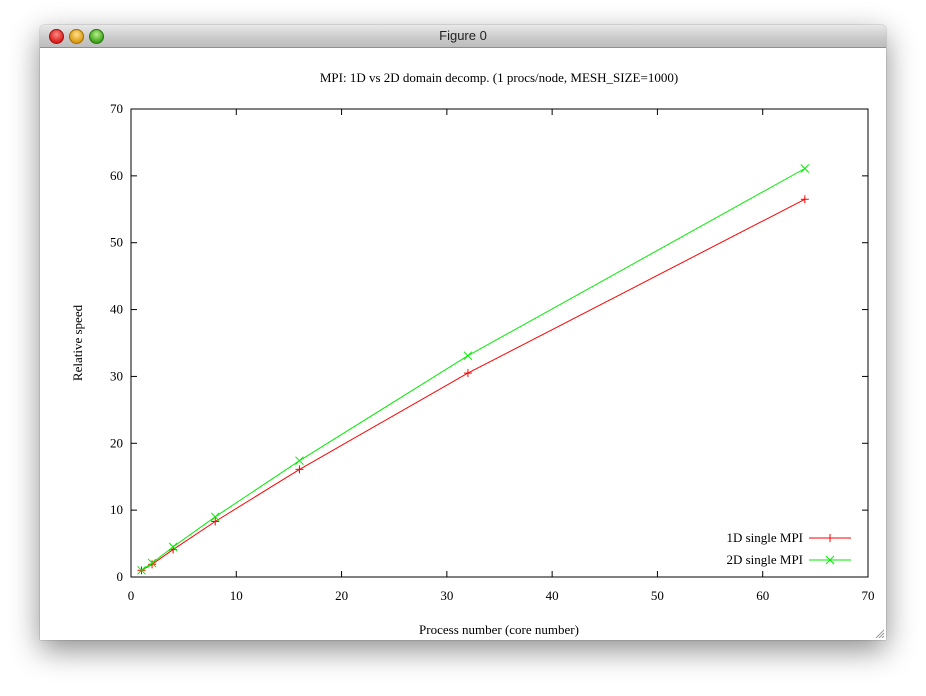 This screenshot has width=926, height=696. What do you see at coordinates (788, 548) in the screenshot?
I see `legend: 1D single MPI 2D single MPI` at bounding box center [788, 548].